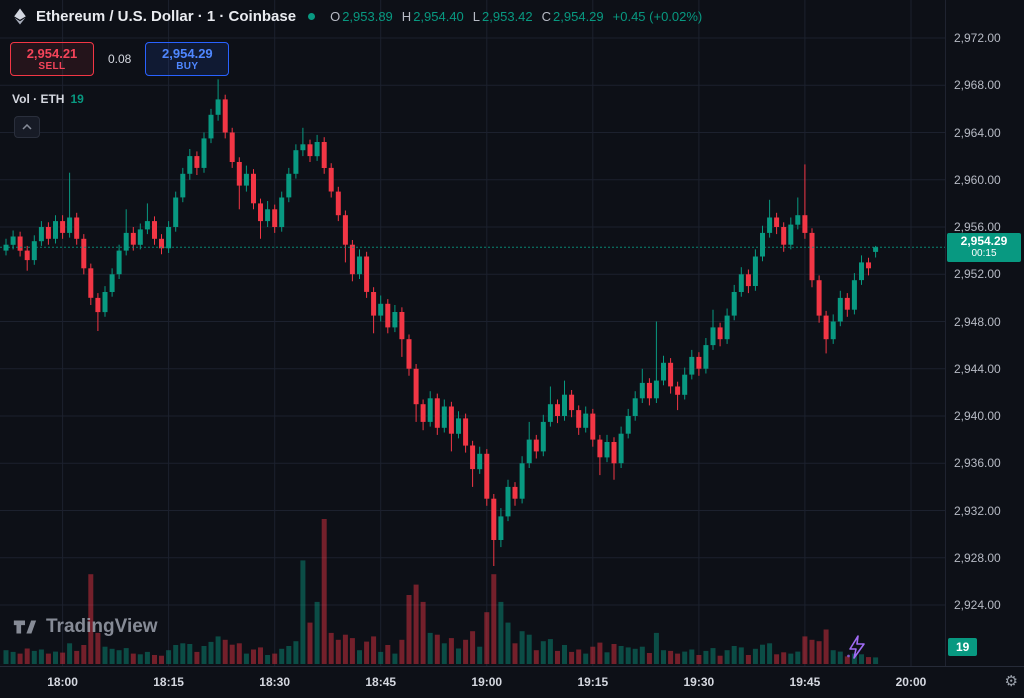 Image resolution: width=1024 pixels, height=698 pixels. I want to click on close-label: C, so click(546, 16).